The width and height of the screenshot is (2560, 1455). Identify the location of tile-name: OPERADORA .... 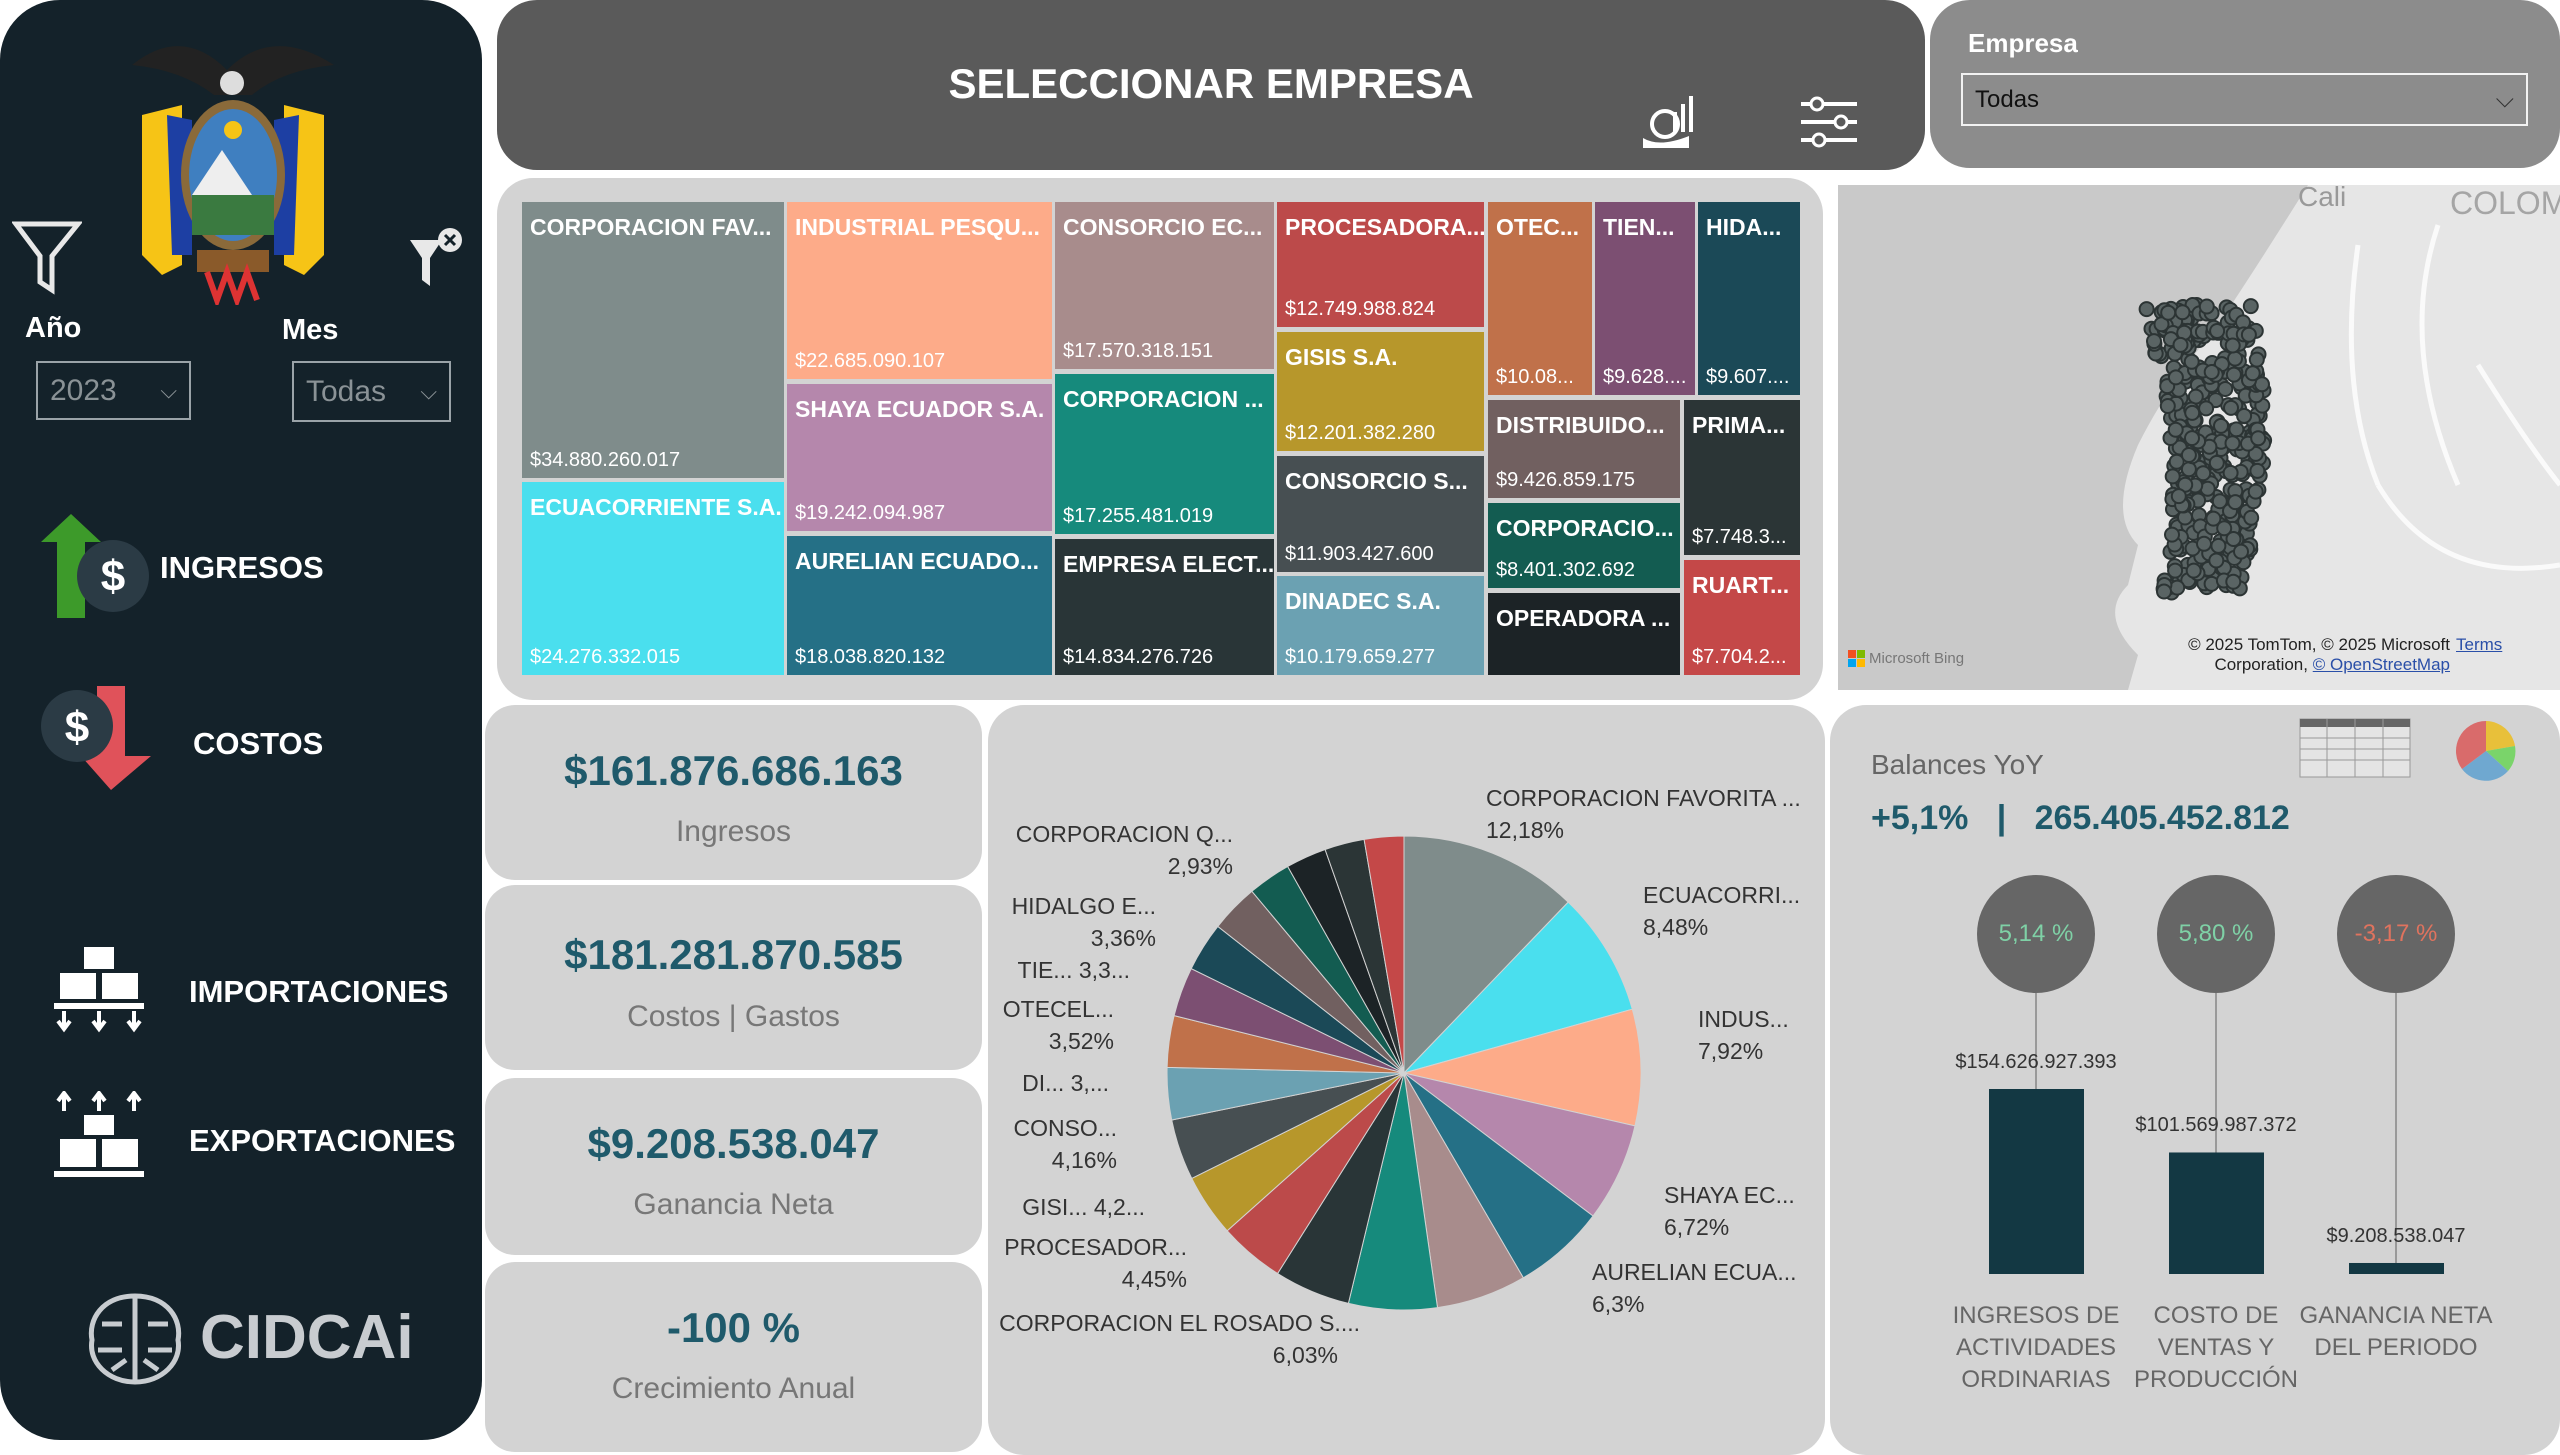
(1583, 618).